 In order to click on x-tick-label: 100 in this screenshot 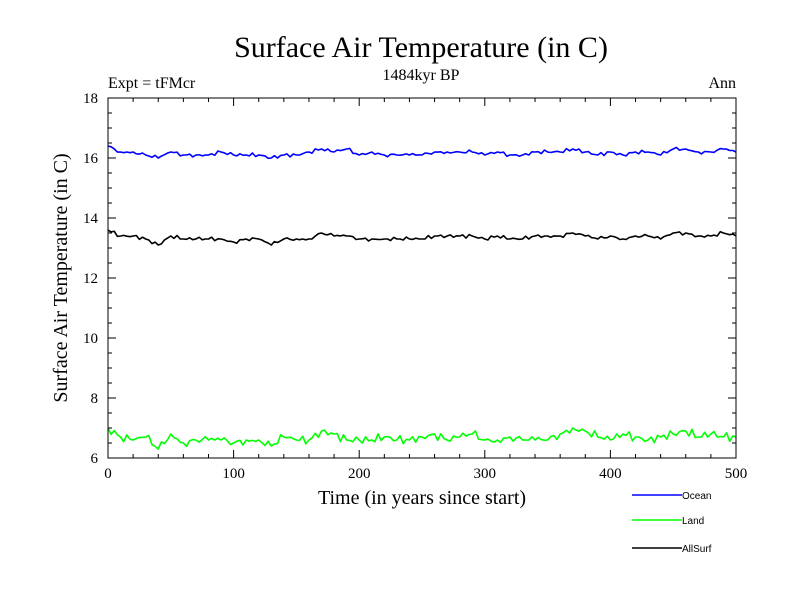, I will do `click(233, 474)`.